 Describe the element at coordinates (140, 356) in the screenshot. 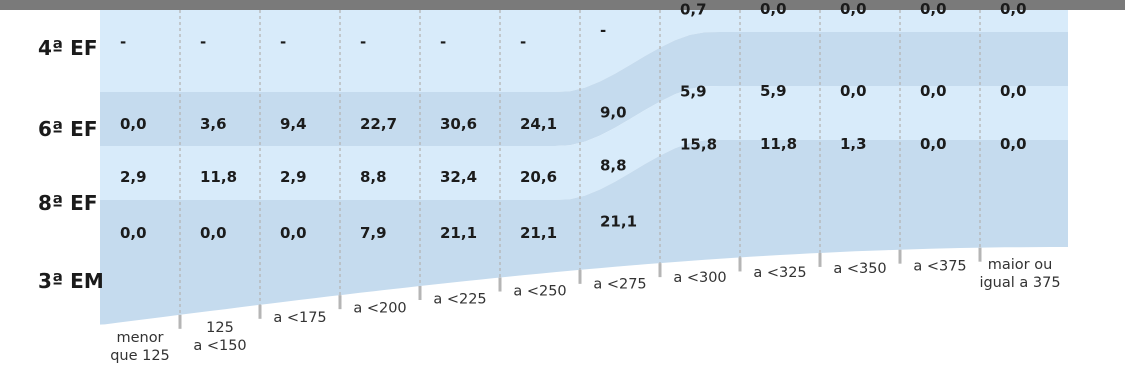

I see `bin-label-line: que 125` at that location.